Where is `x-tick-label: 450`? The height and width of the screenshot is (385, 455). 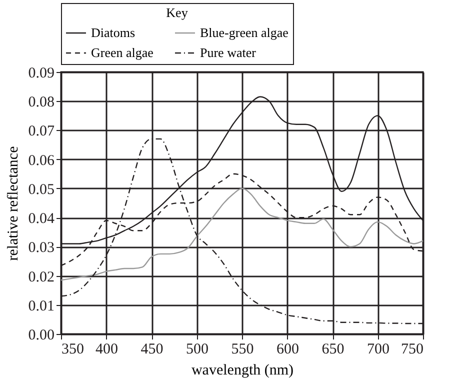 x-tick-label: 450 is located at coordinates (152, 350).